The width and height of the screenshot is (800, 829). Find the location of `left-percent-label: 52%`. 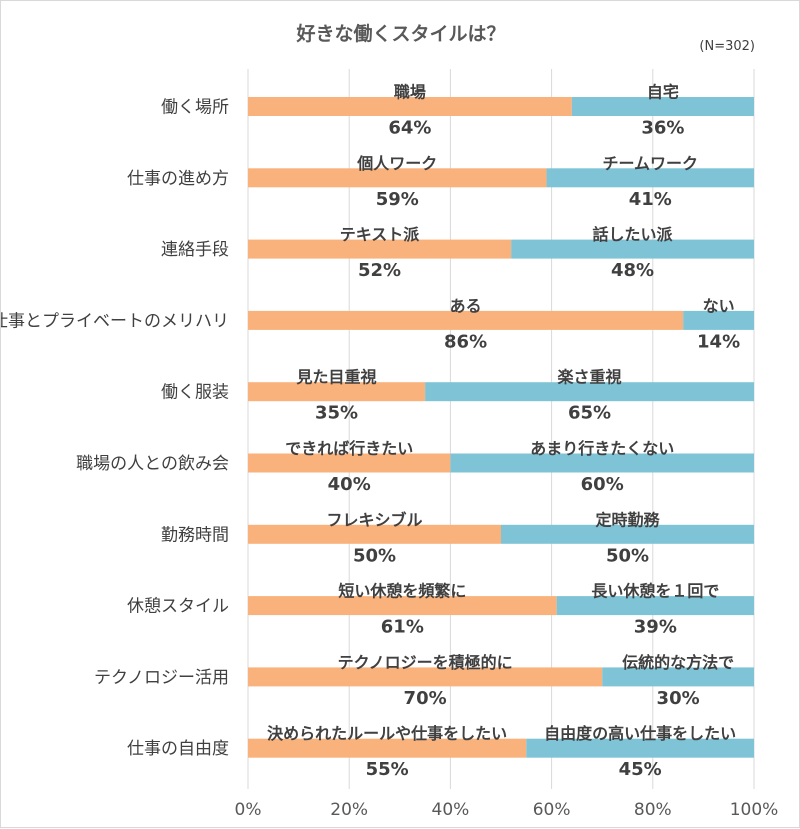

left-percent-label: 52% is located at coordinates (379, 270).